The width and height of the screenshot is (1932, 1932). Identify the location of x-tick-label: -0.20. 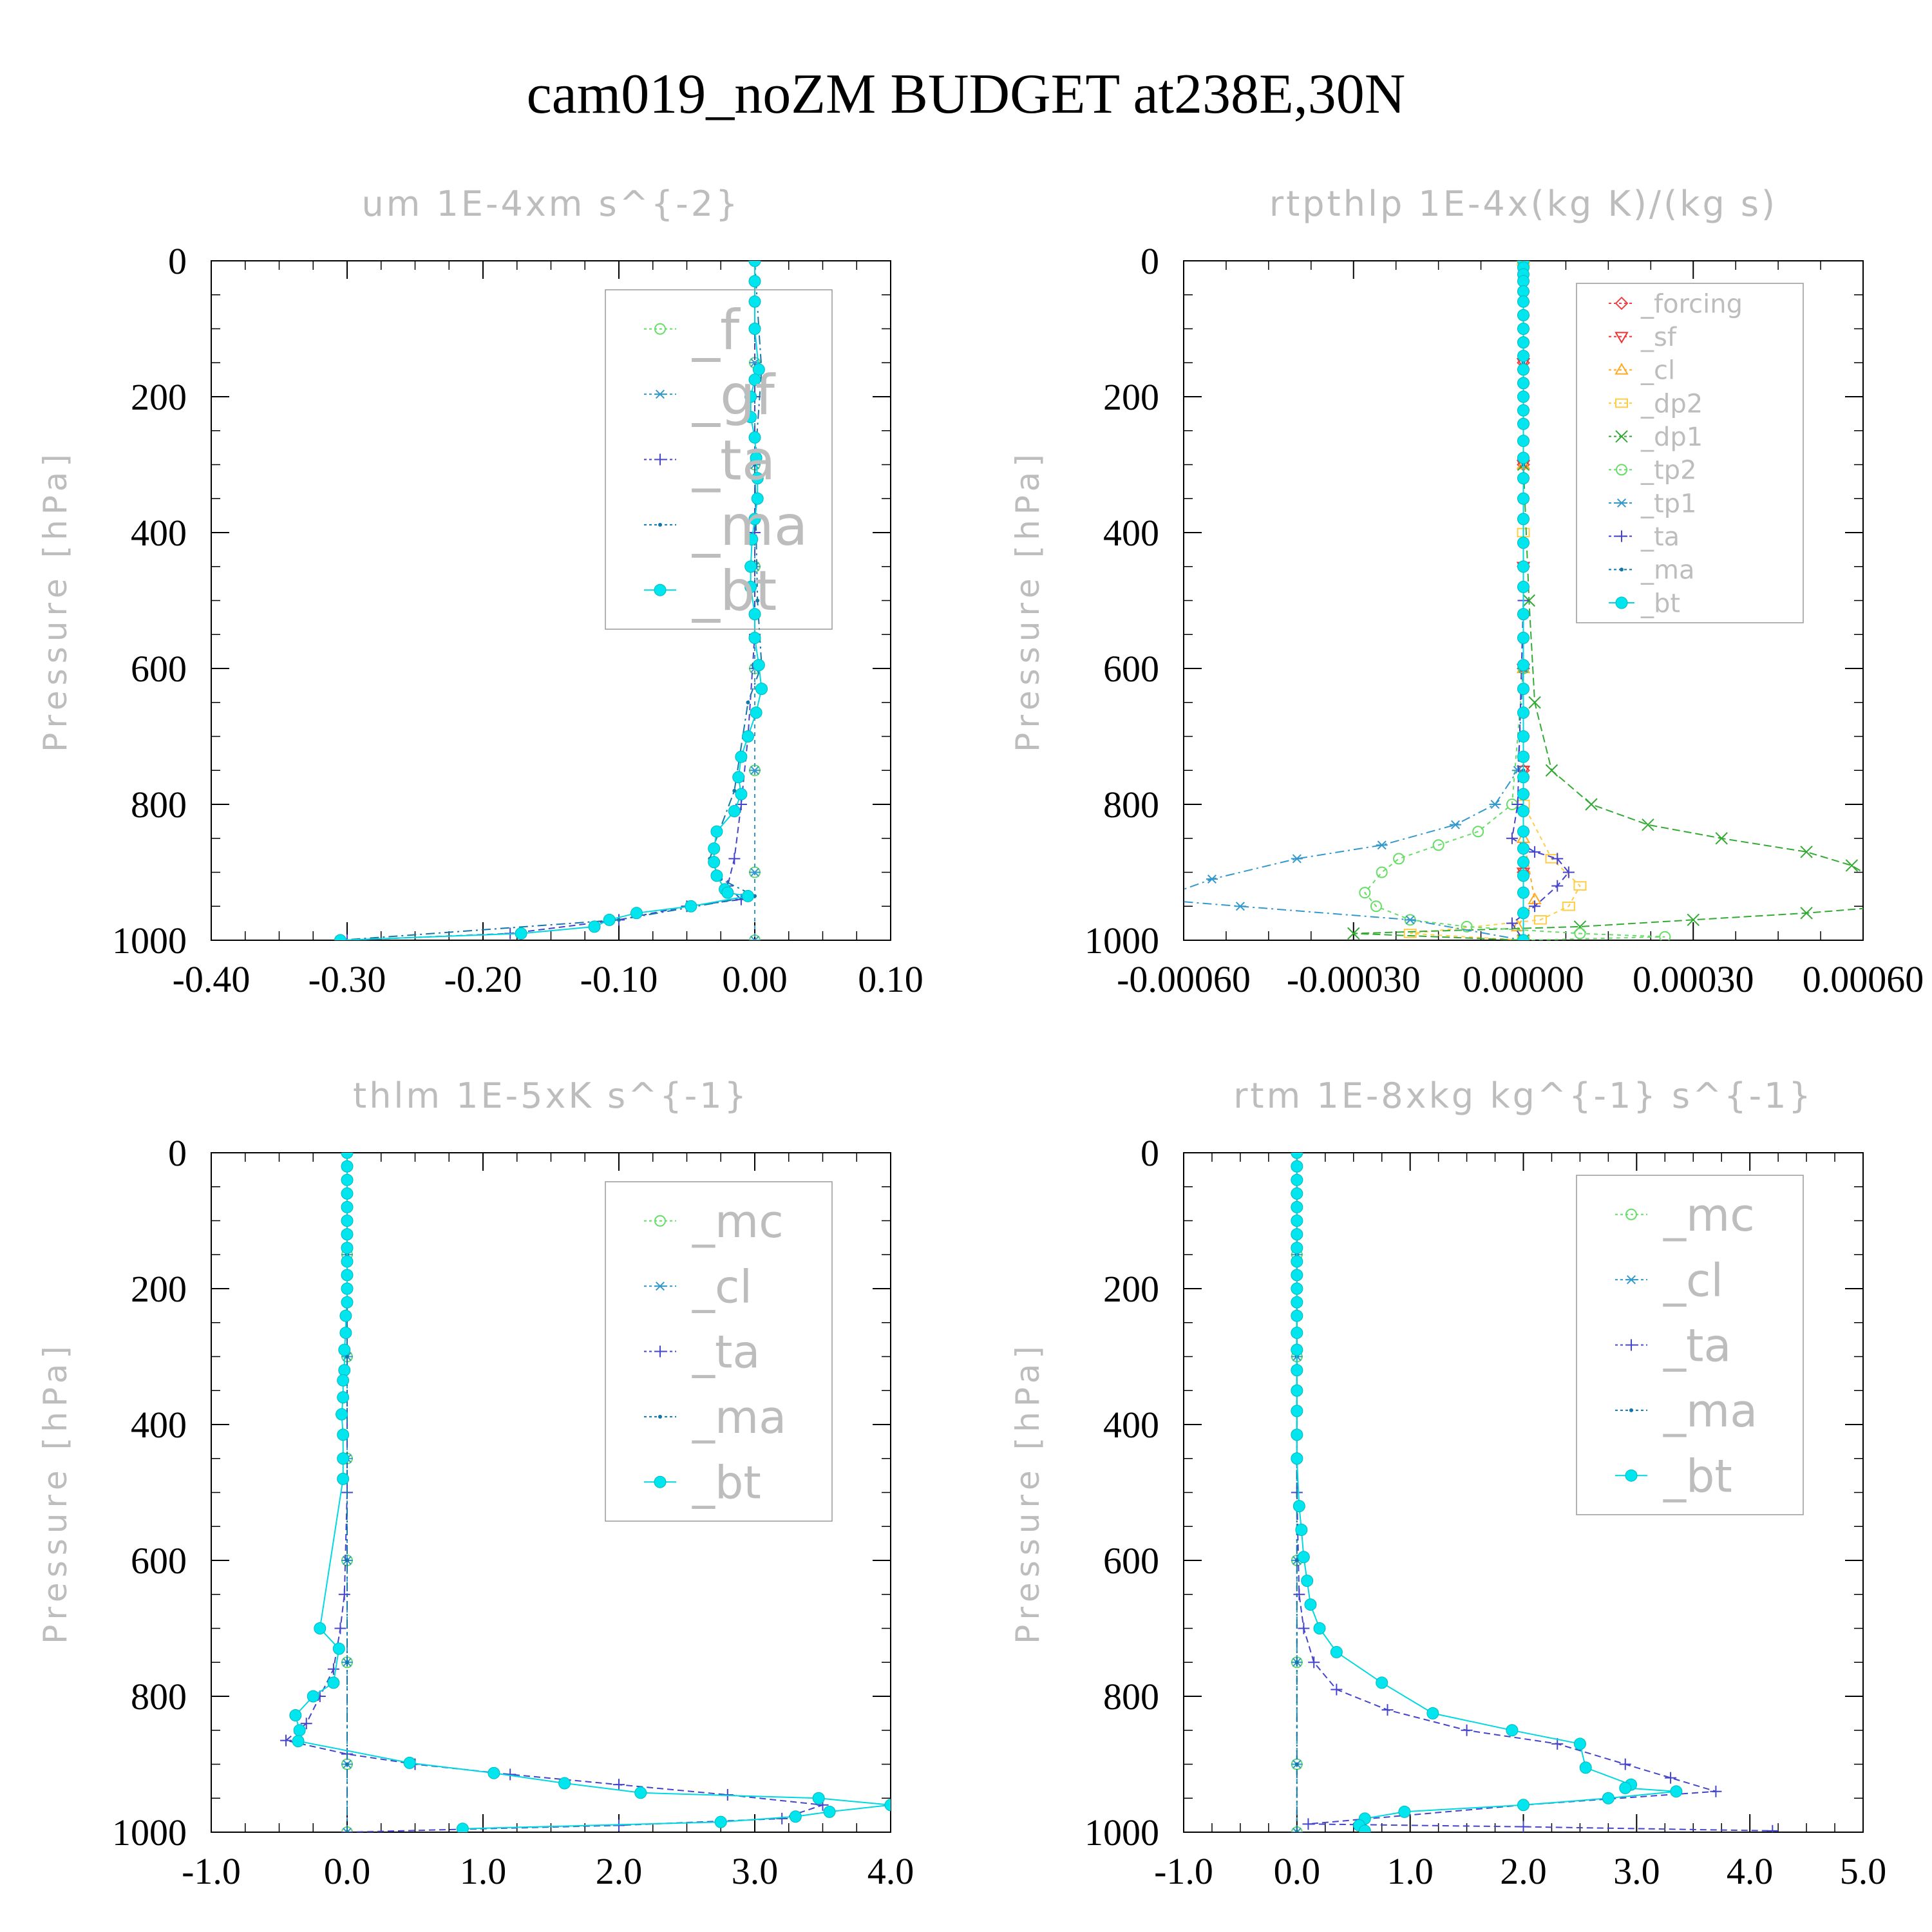
(483, 979).